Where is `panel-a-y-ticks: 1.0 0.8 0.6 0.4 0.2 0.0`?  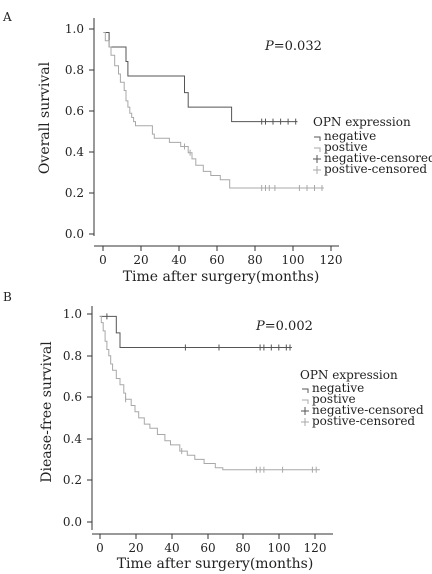 panel-a-y-ticks: 1.0 0.8 0.6 0.4 0.2 0.0 is located at coordinates (79, 131).